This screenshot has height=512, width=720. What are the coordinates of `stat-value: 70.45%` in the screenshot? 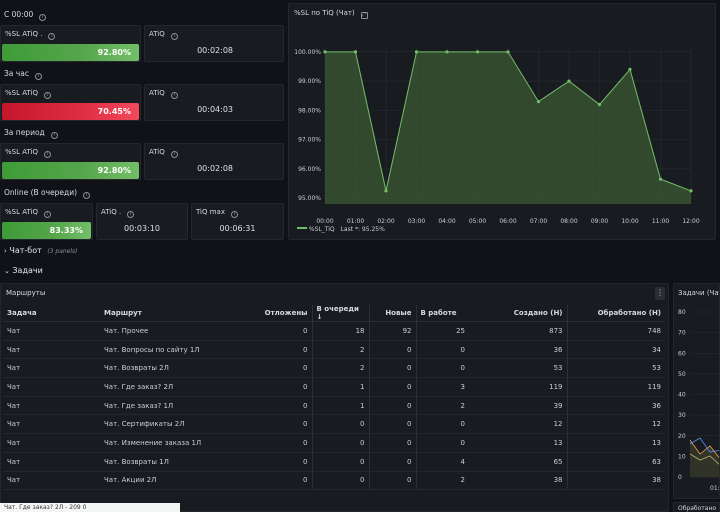 It's located at (70, 111).